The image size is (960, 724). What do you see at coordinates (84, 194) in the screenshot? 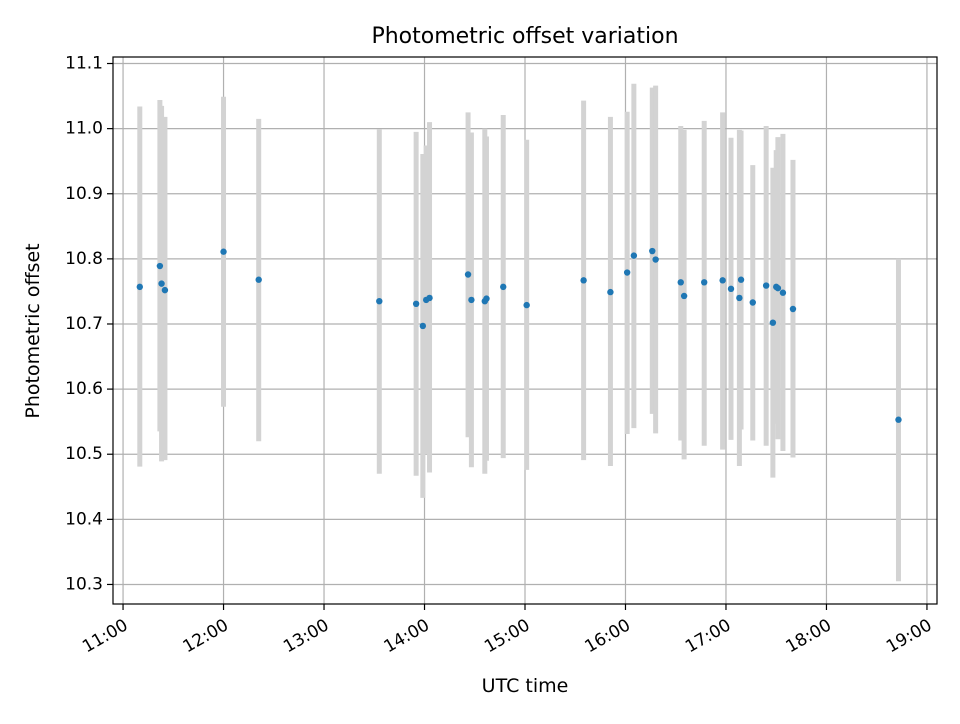
I see `y-tick-label: 10.9` at bounding box center [84, 194].